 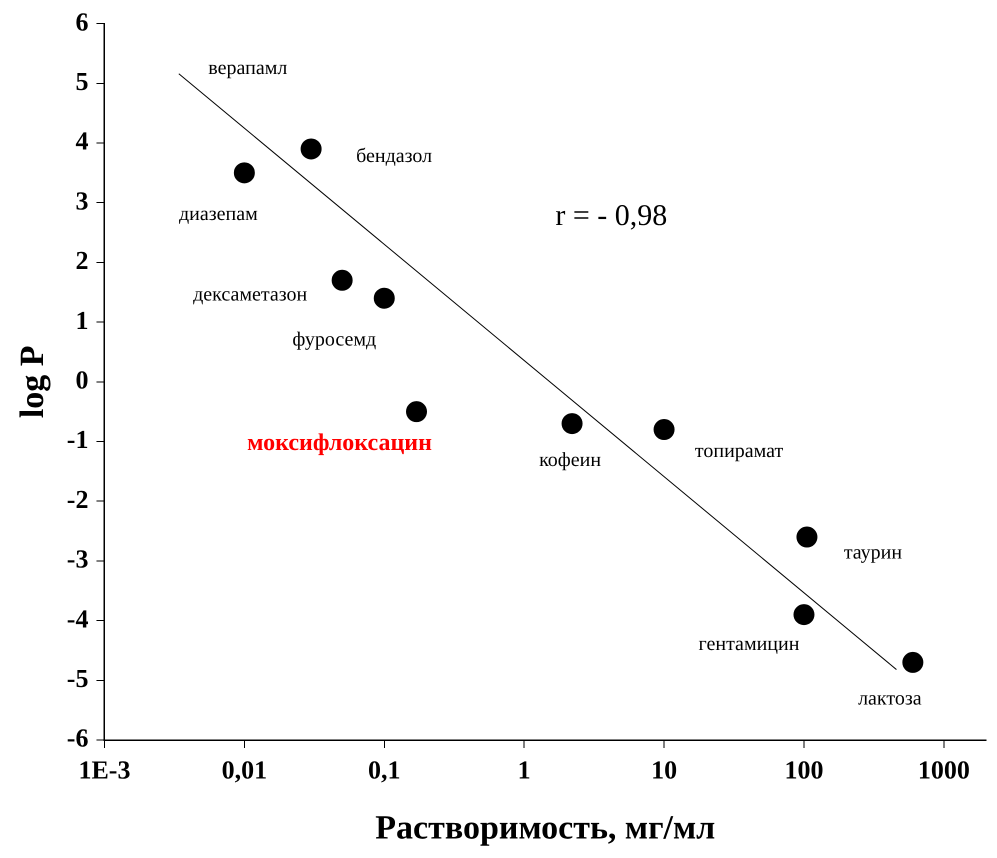 What do you see at coordinates (334, 339) in the screenshot?
I see `annotation: фуросемд` at bounding box center [334, 339].